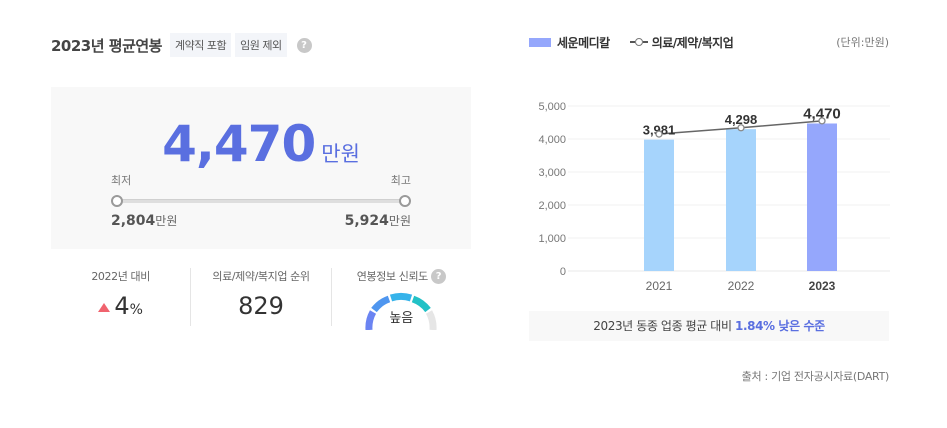 This screenshot has height=428, width=947. I want to click on rank-value: 829, so click(261, 306).